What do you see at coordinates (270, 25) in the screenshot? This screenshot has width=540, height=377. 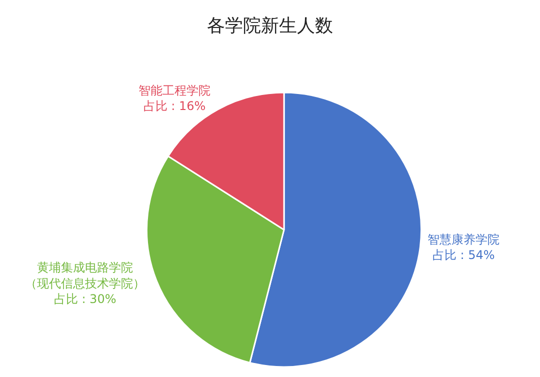 I see `chart-title: 各学院新生人数` at bounding box center [270, 25].